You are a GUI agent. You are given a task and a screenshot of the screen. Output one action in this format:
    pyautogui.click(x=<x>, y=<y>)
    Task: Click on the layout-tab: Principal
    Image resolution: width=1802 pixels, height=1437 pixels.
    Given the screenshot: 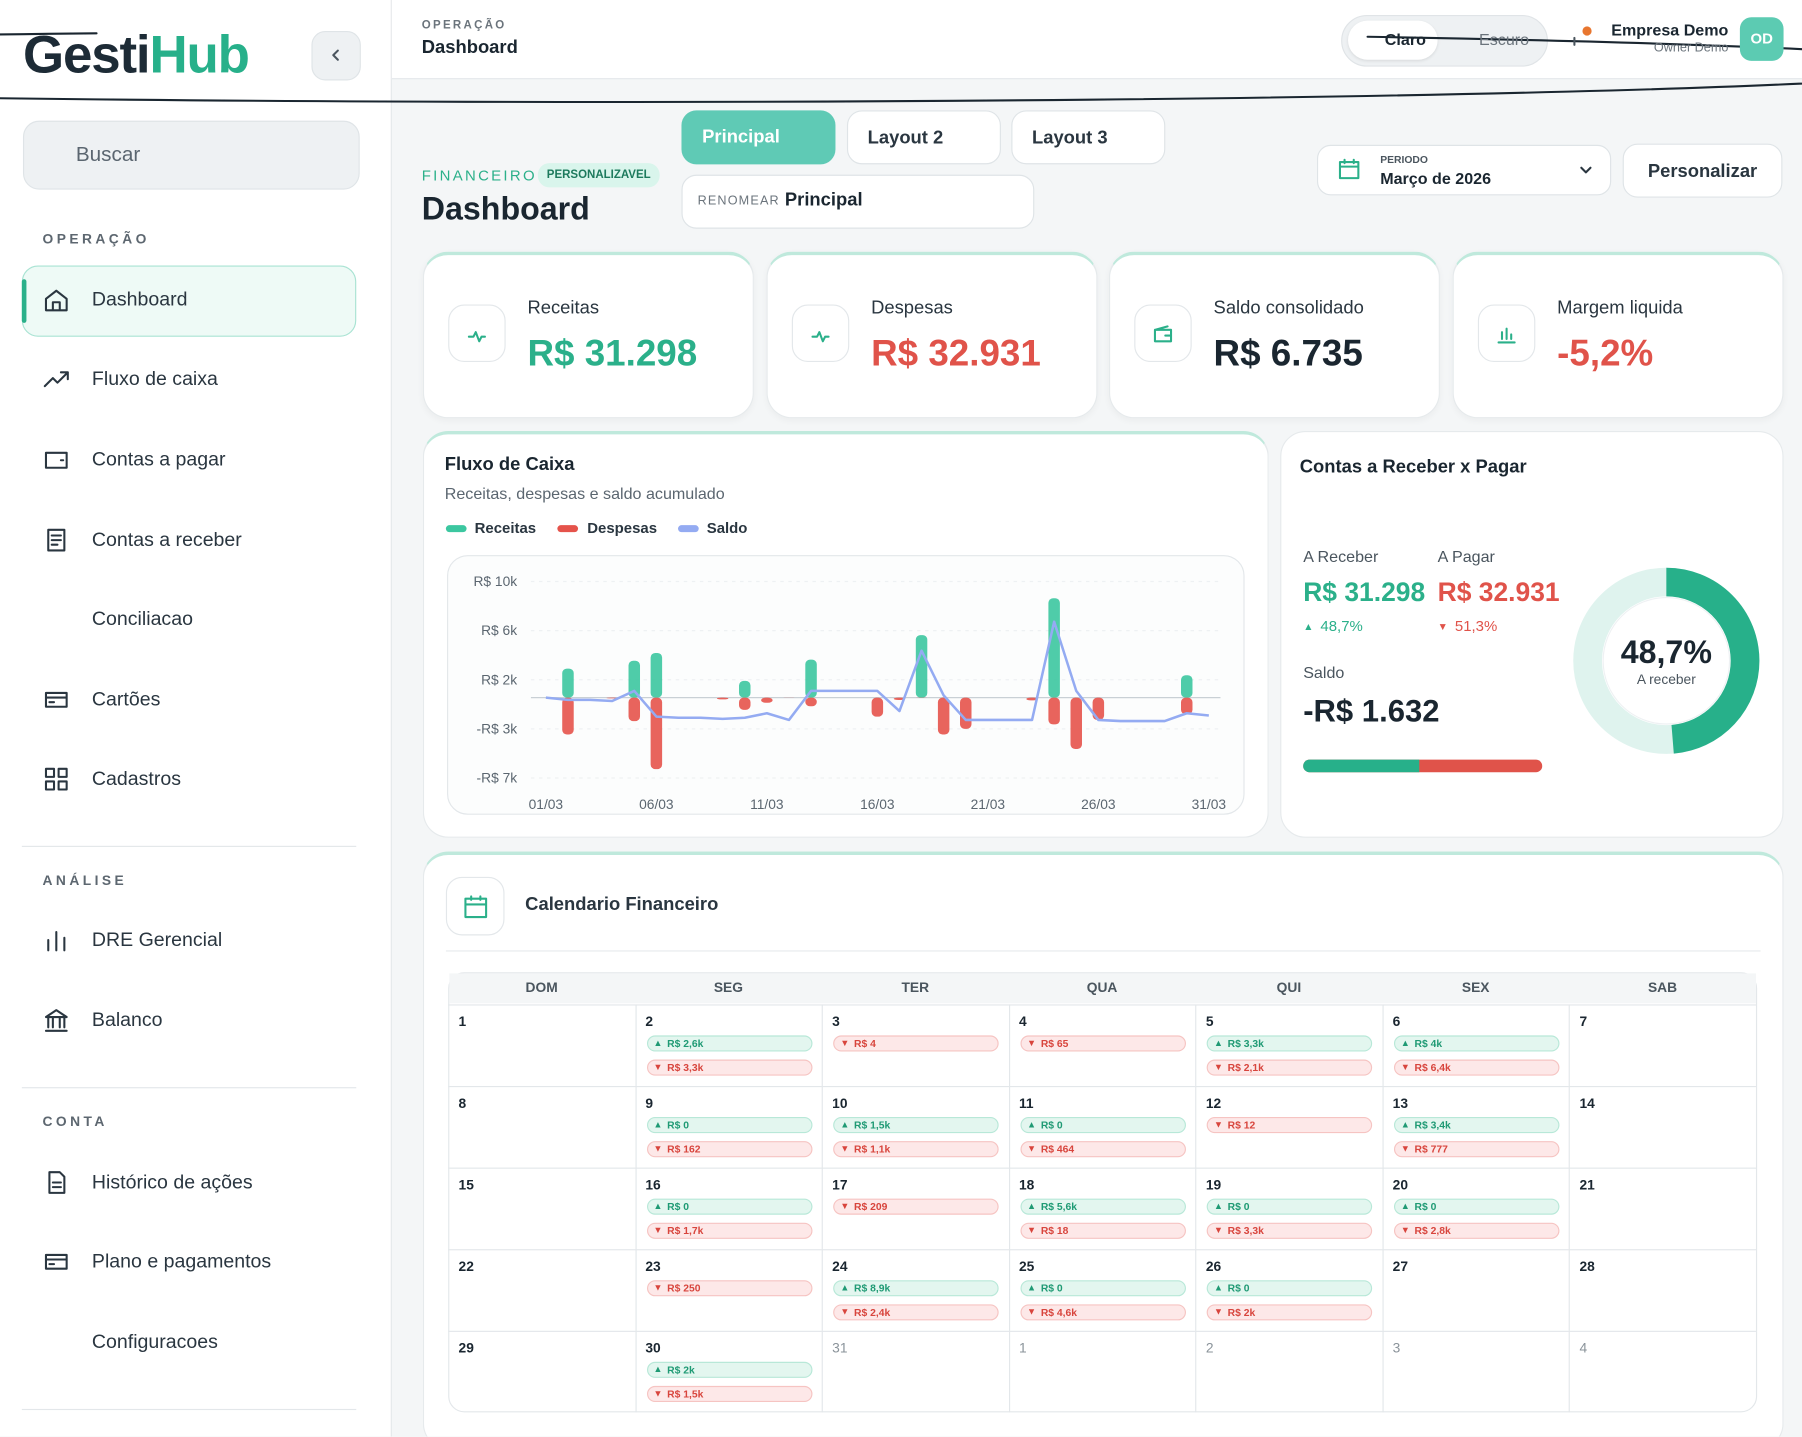 What is the action you would take?
    pyautogui.click(x=758, y=137)
    